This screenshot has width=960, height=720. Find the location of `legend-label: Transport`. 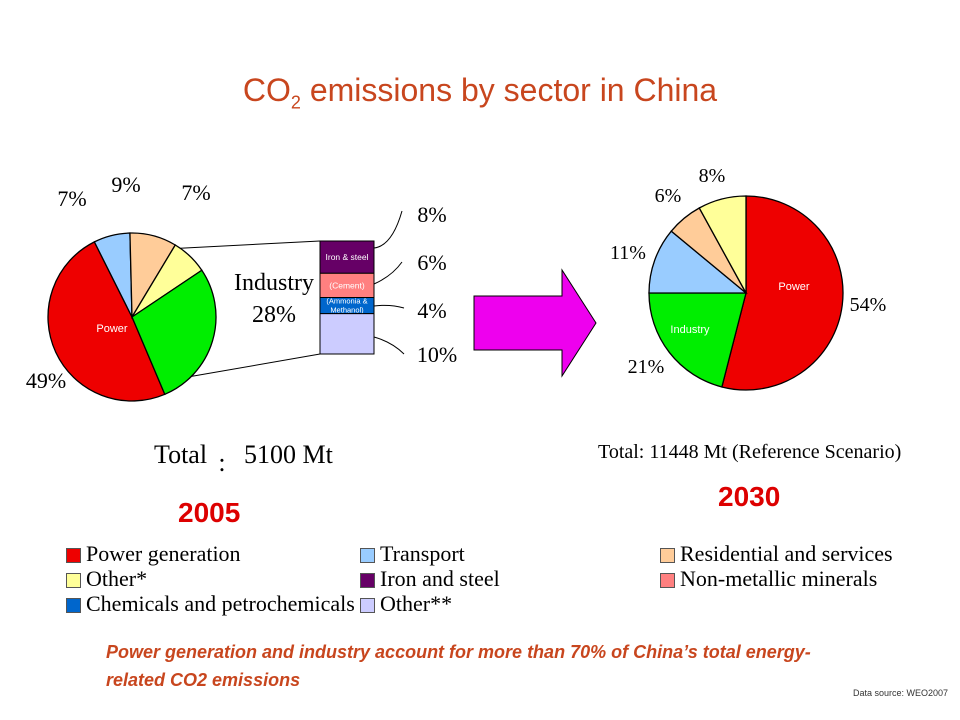

legend-label: Transport is located at coordinates (422, 553).